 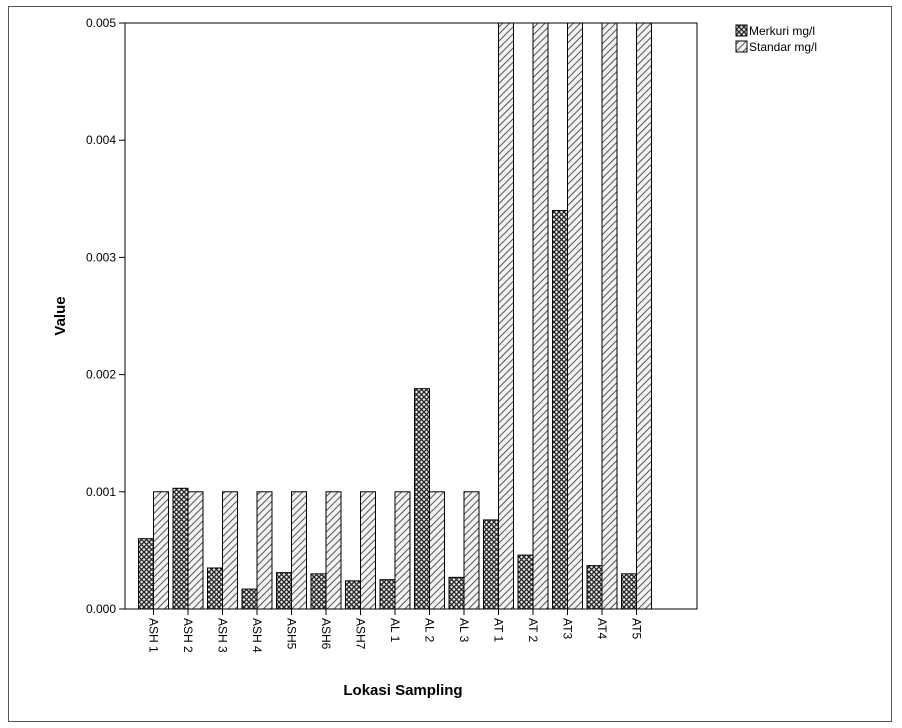 I want to click on x-tick-label: AT 2, so click(x=533, y=630).